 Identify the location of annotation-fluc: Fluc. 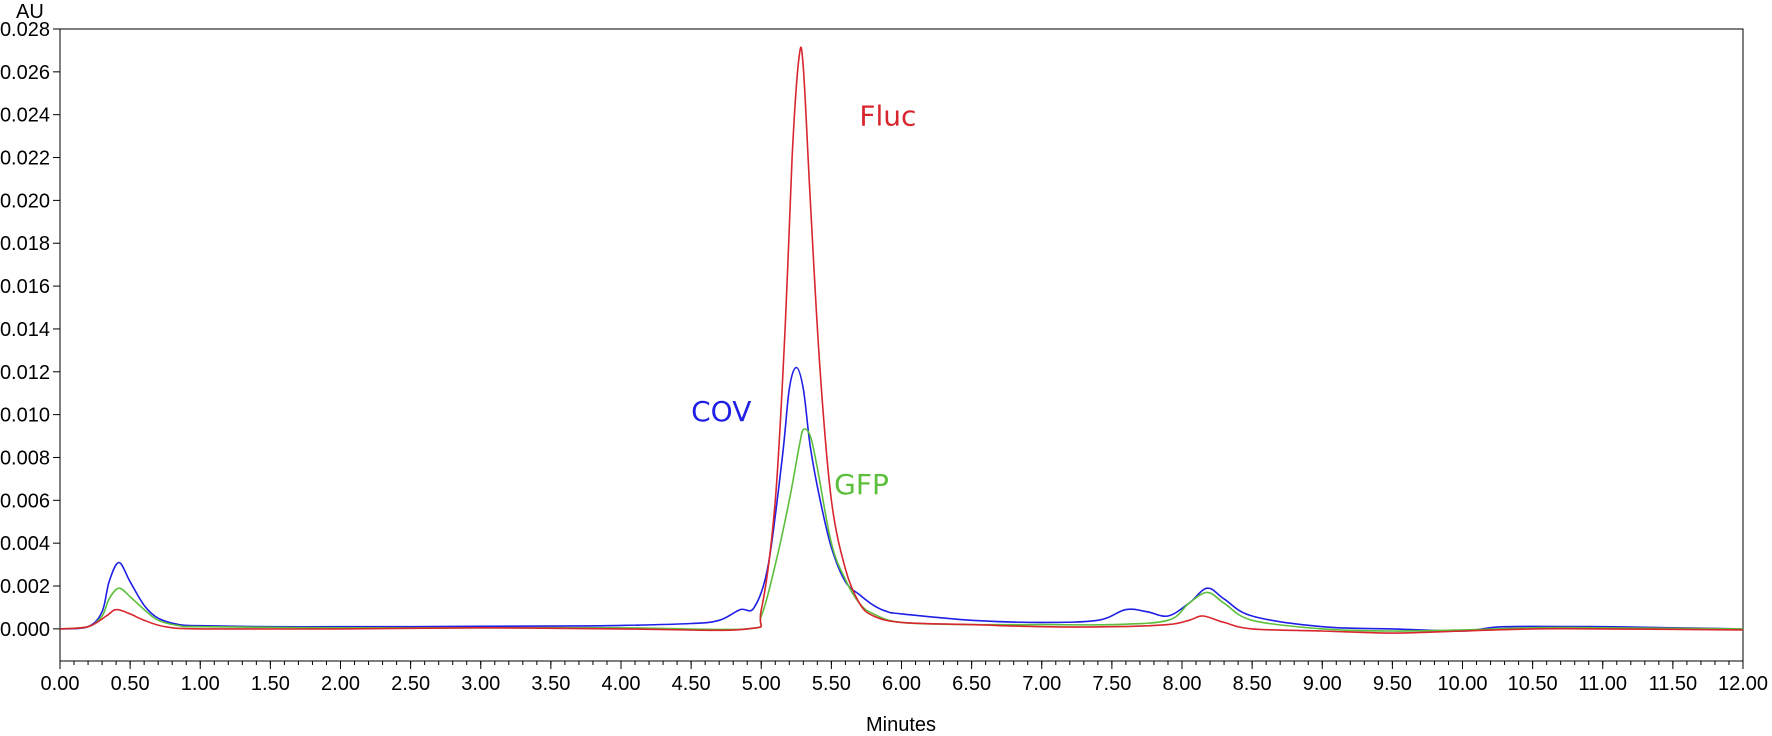
(887, 115).